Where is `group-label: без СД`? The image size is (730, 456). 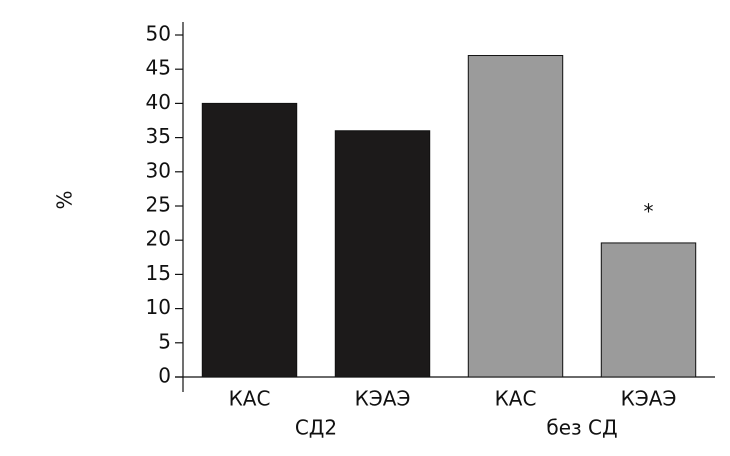 group-label: без СД is located at coordinates (581, 428).